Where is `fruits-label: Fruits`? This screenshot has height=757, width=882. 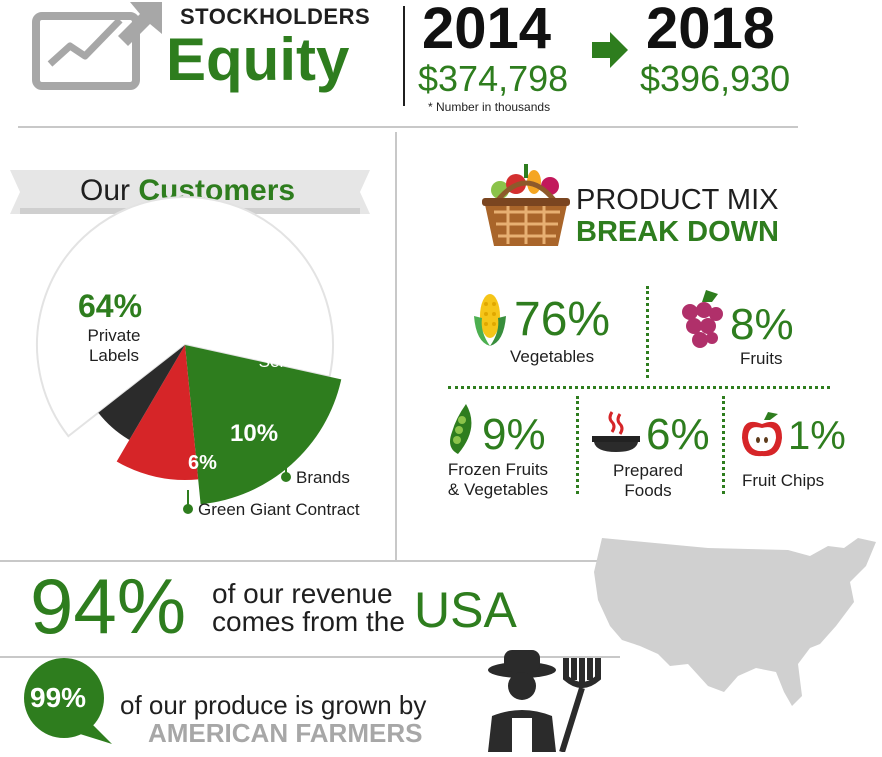
fruits-label: Fruits is located at coordinates (761, 358).